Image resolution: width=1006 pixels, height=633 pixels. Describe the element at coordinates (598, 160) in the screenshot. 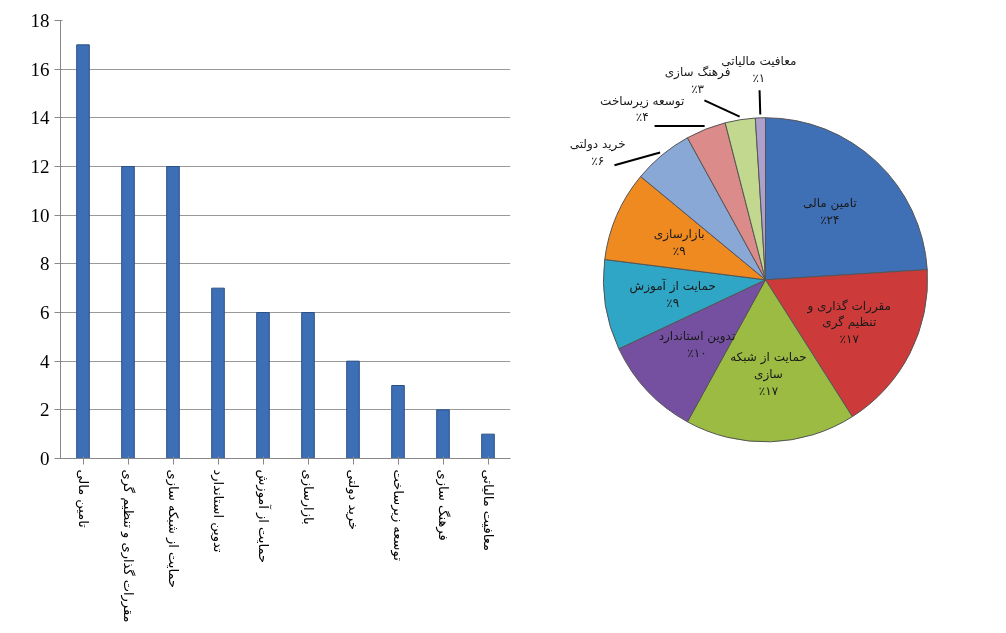

I see `data-label: ٪۶` at that location.